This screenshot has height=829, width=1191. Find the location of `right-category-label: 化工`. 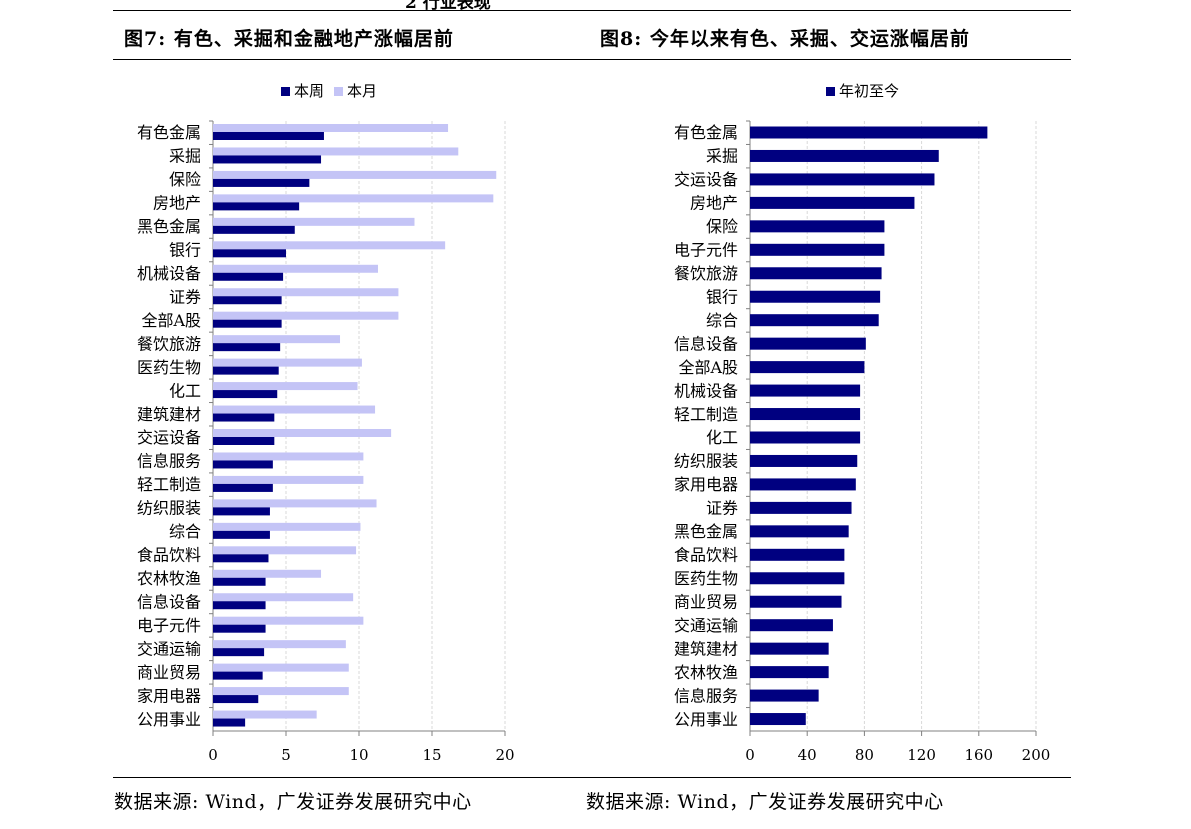

right-category-label: 化工 is located at coordinates (722, 437).